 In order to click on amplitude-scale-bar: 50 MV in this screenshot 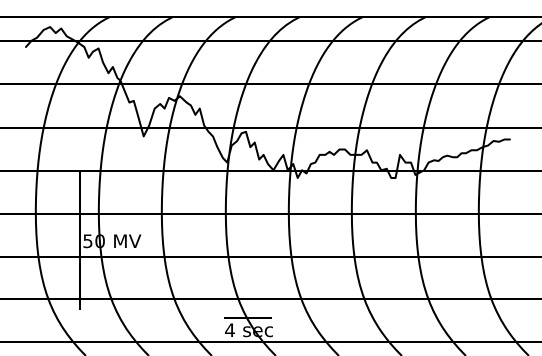, I will do `click(110, 240)`.